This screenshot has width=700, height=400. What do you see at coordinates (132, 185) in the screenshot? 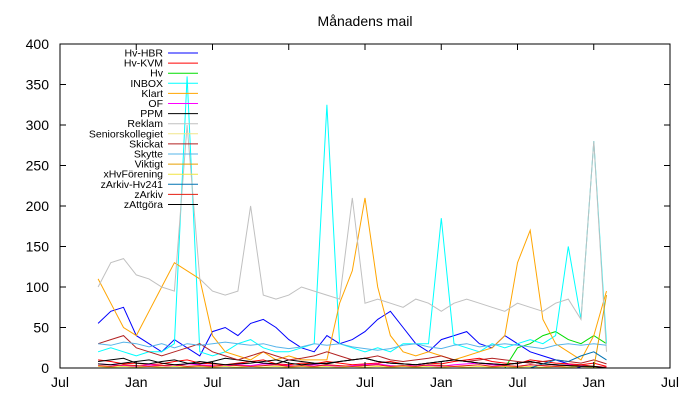
I see `legend-label: zArkiv-Hv241` at bounding box center [132, 185].